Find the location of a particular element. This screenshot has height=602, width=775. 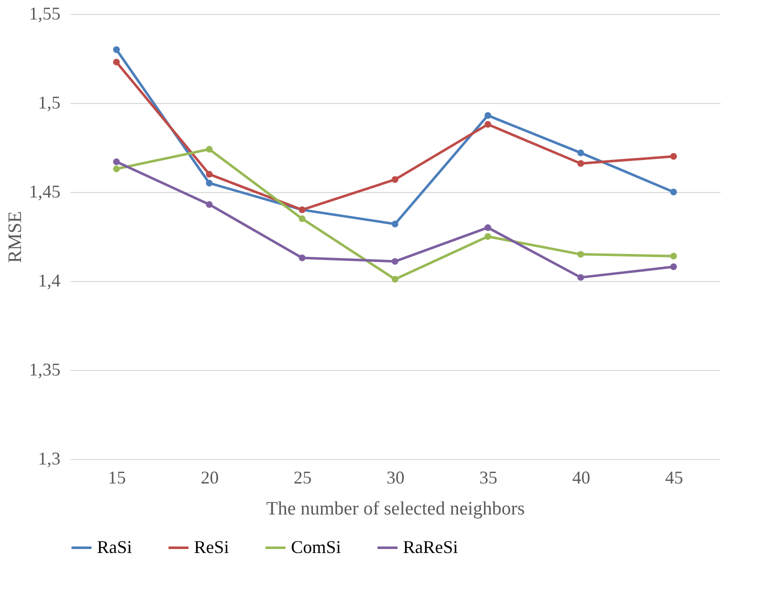

x-tick-label: 15 is located at coordinates (117, 478).